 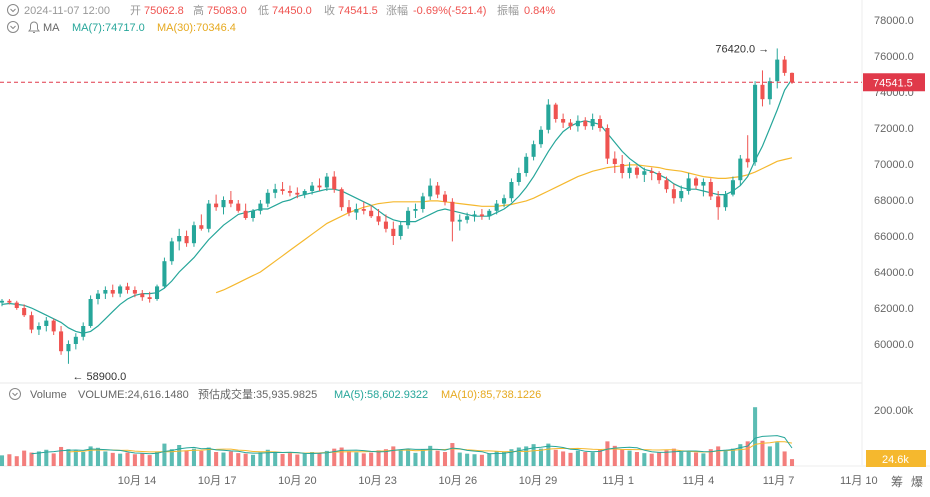 I want to click on collapse-icon, so click(x=13, y=10).